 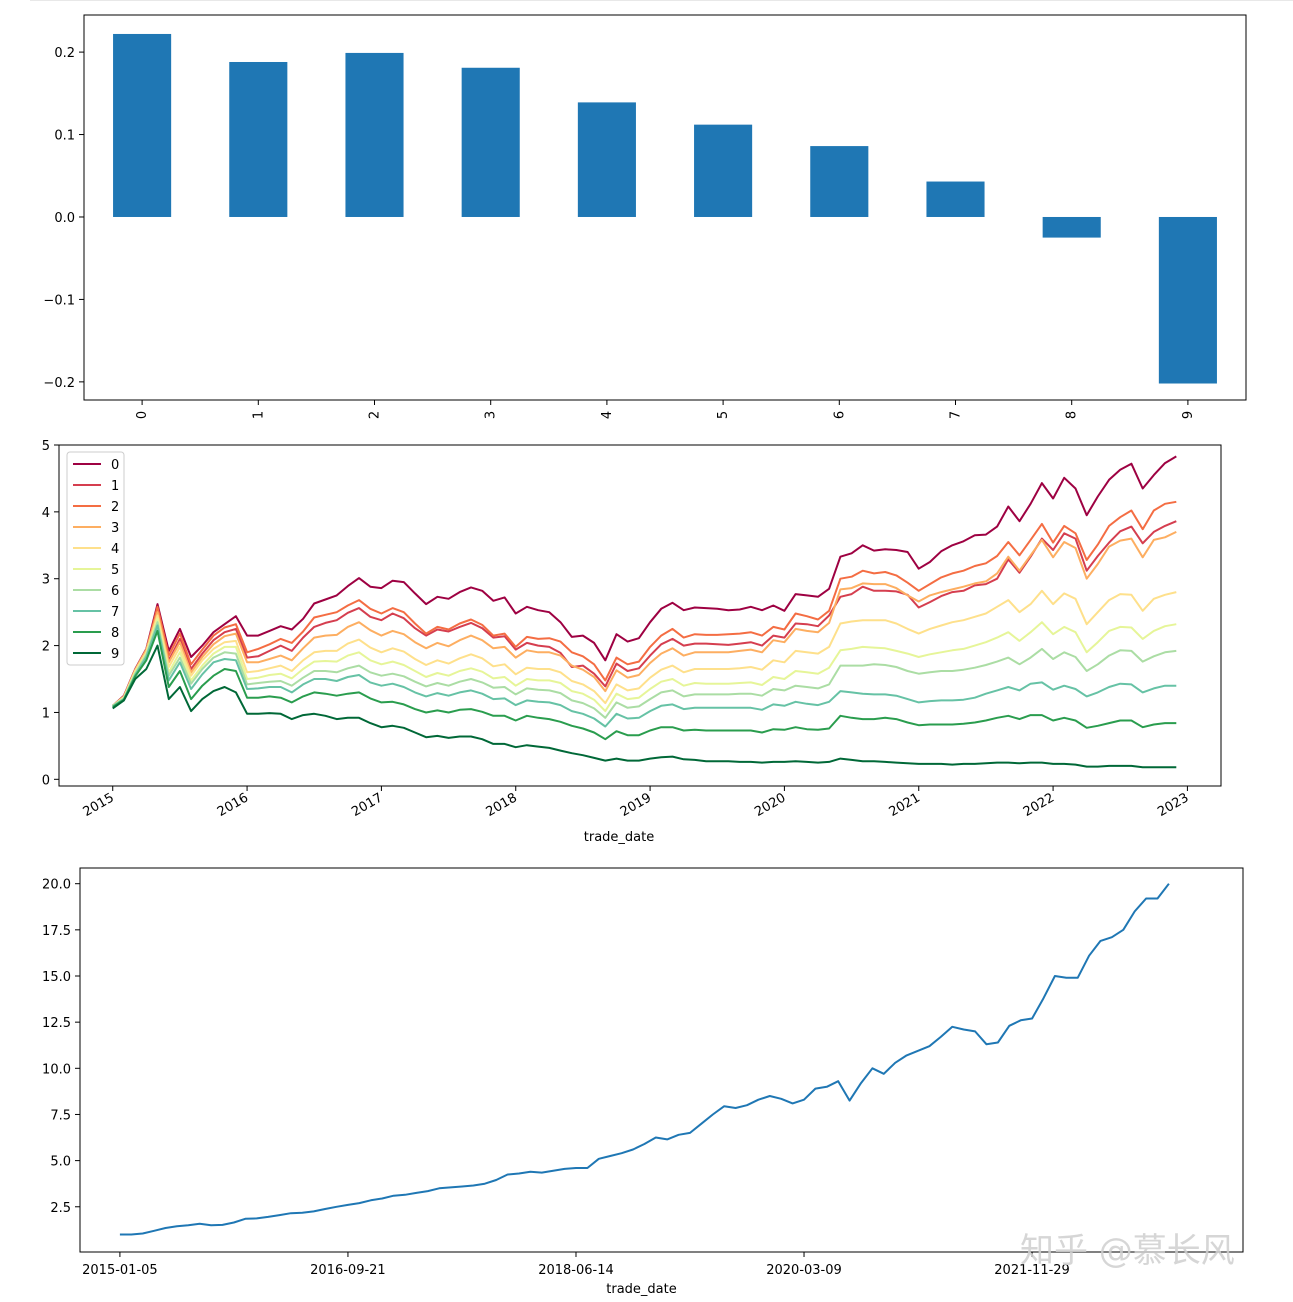 What do you see at coordinates (839, 415) in the screenshot?
I see `x-tick-label: 6` at bounding box center [839, 415].